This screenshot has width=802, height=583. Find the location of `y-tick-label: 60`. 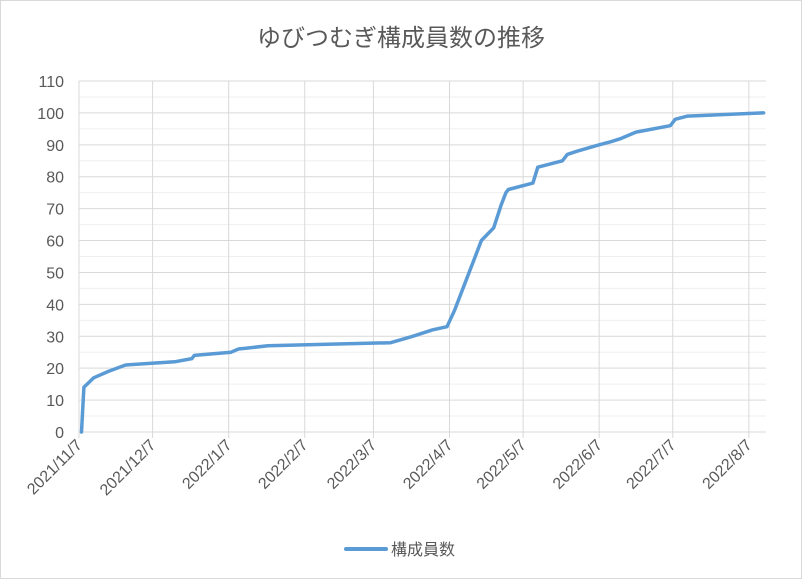

y-tick-label: 60 is located at coordinates (55, 242).